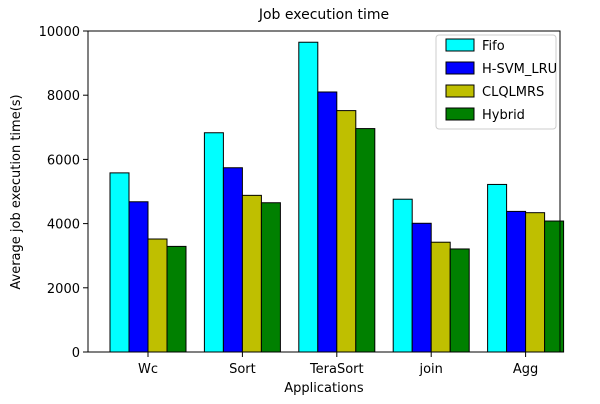  I want to click on bar-h-svm-lru-wc, so click(138, 277).